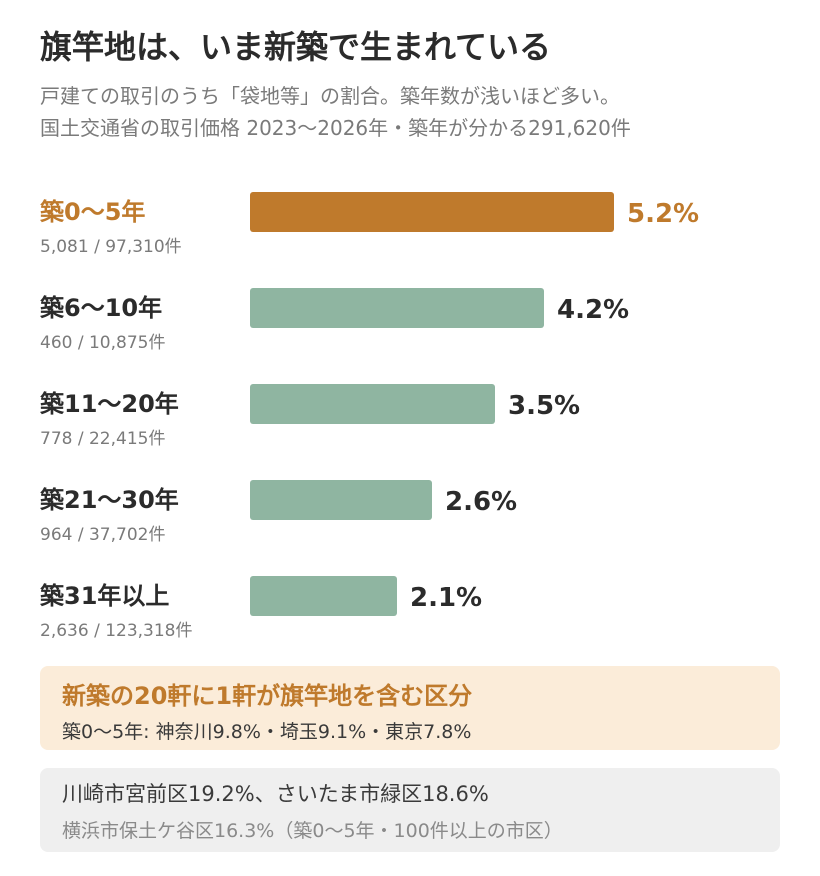  I want to click on category-count: 2,636 / 123,318件, so click(116, 631).